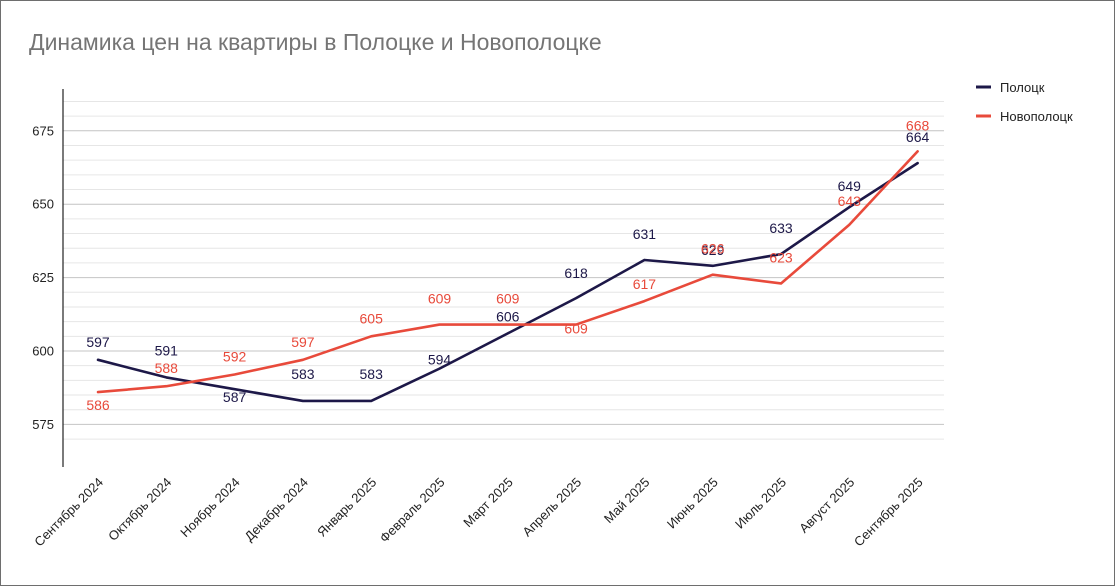  What do you see at coordinates (760, 503) in the screenshot?
I see `x-tick-label: Июль 2025` at bounding box center [760, 503].